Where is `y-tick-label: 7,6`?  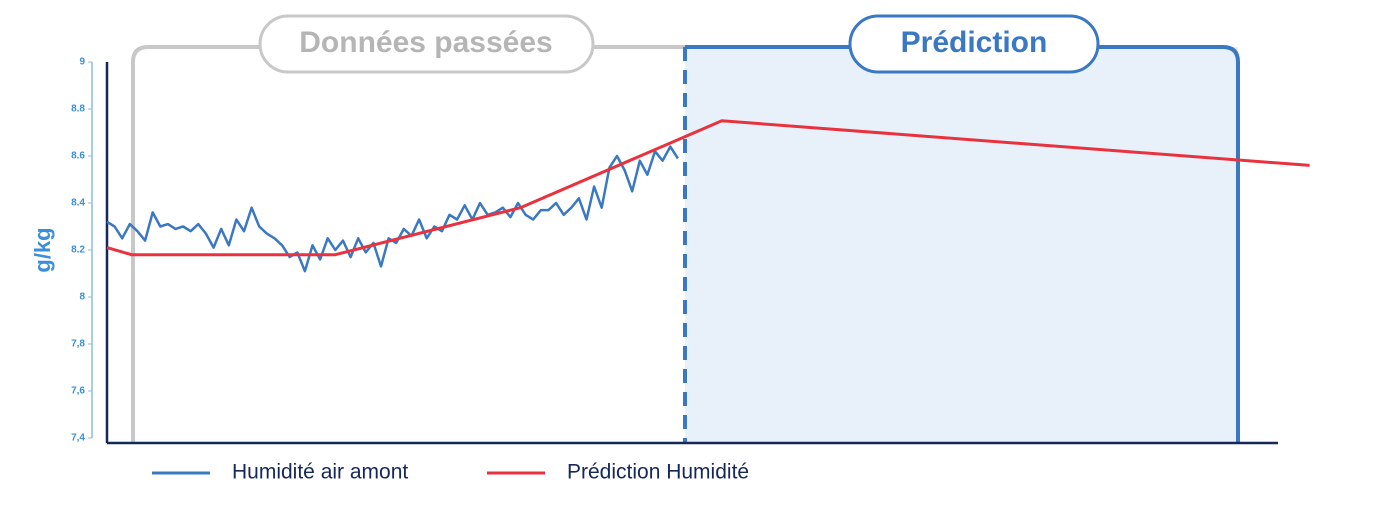 y-tick-label: 7,6 is located at coordinates (78, 391).